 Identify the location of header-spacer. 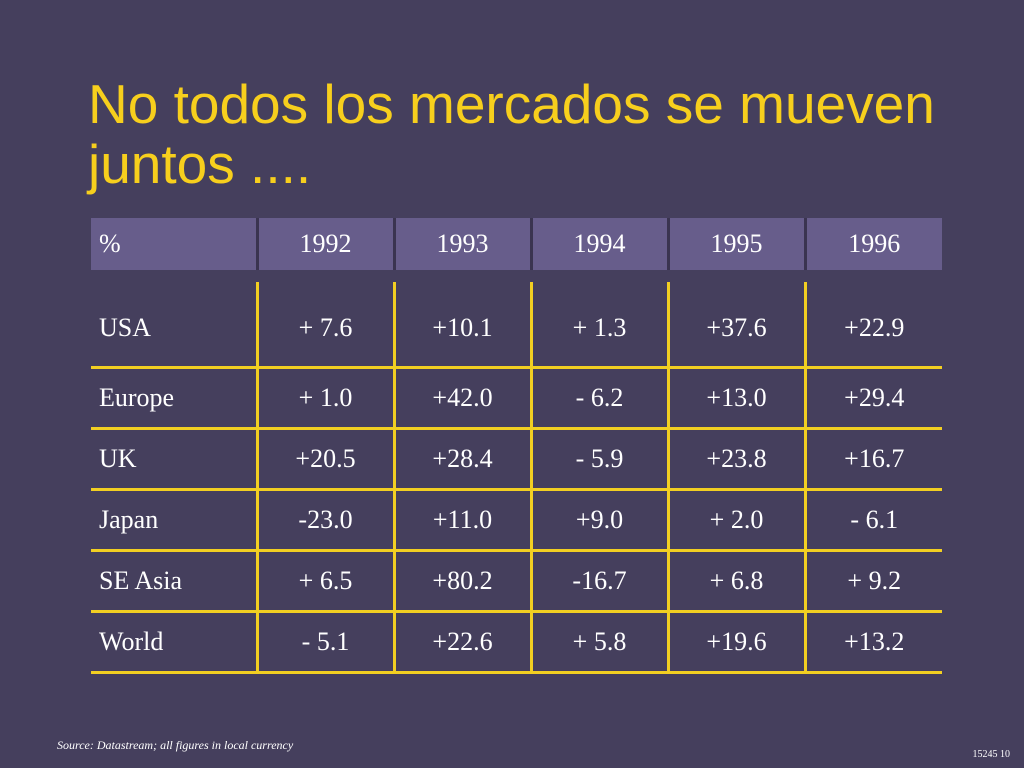
(516, 276).